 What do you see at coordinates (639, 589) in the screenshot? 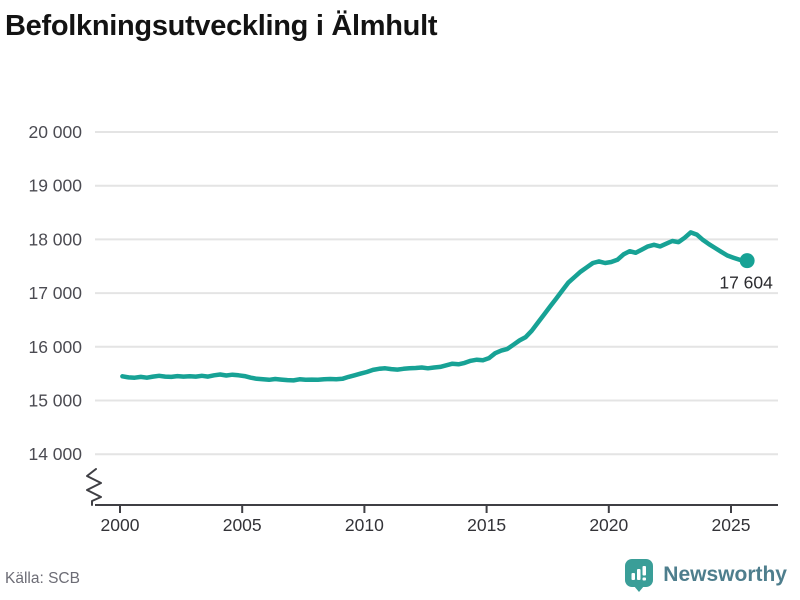
I see `logo-bubble-tail` at bounding box center [639, 589].